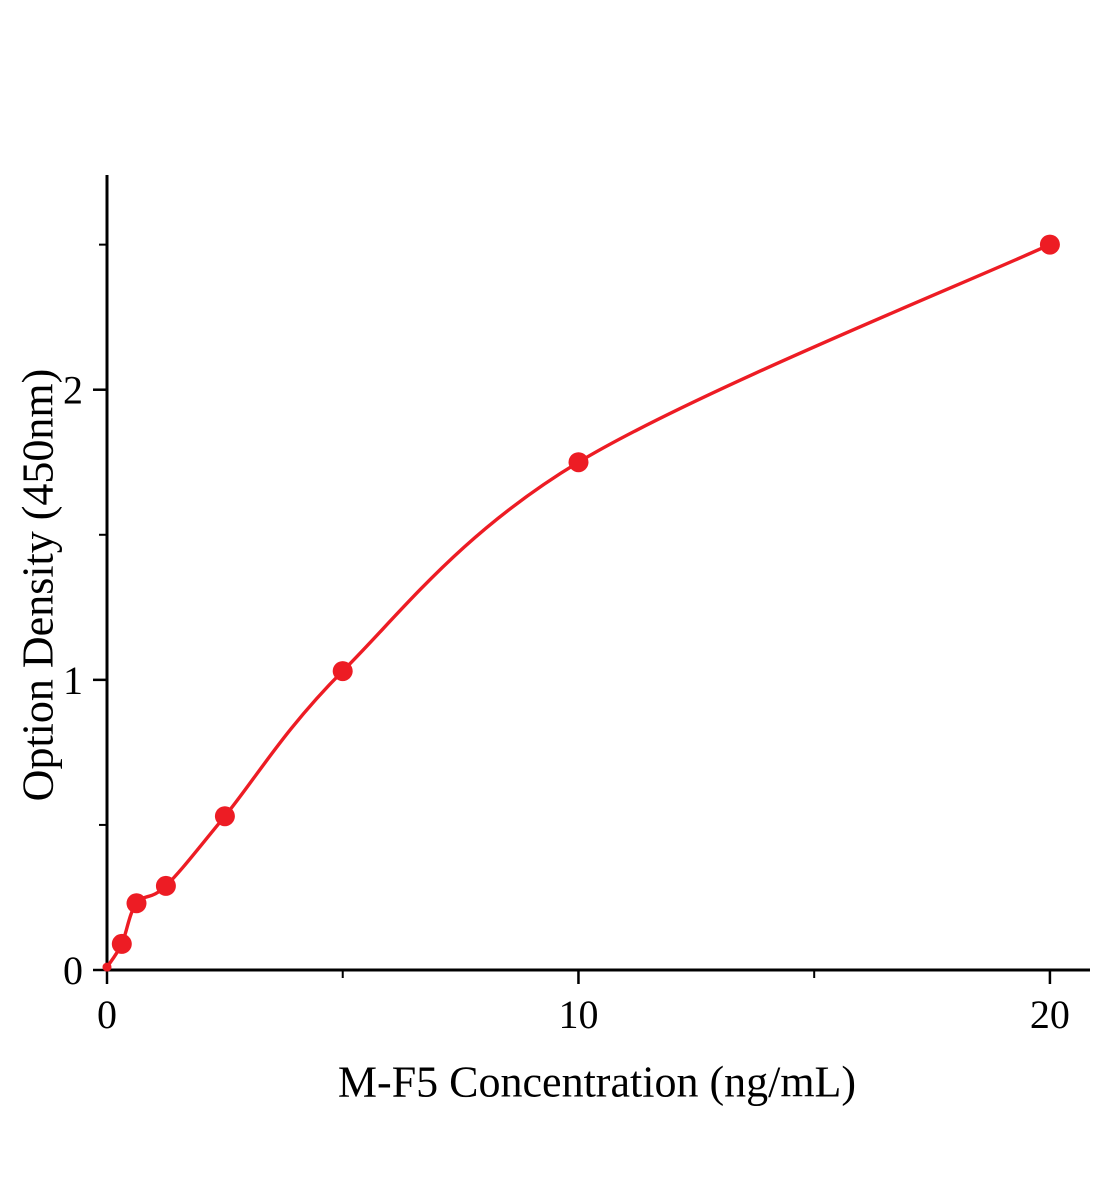 The image size is (1104, 1200). Describe the element at coordinates (107, 1014) in the screenshot. I see `x-tick-label: 0` at that location.